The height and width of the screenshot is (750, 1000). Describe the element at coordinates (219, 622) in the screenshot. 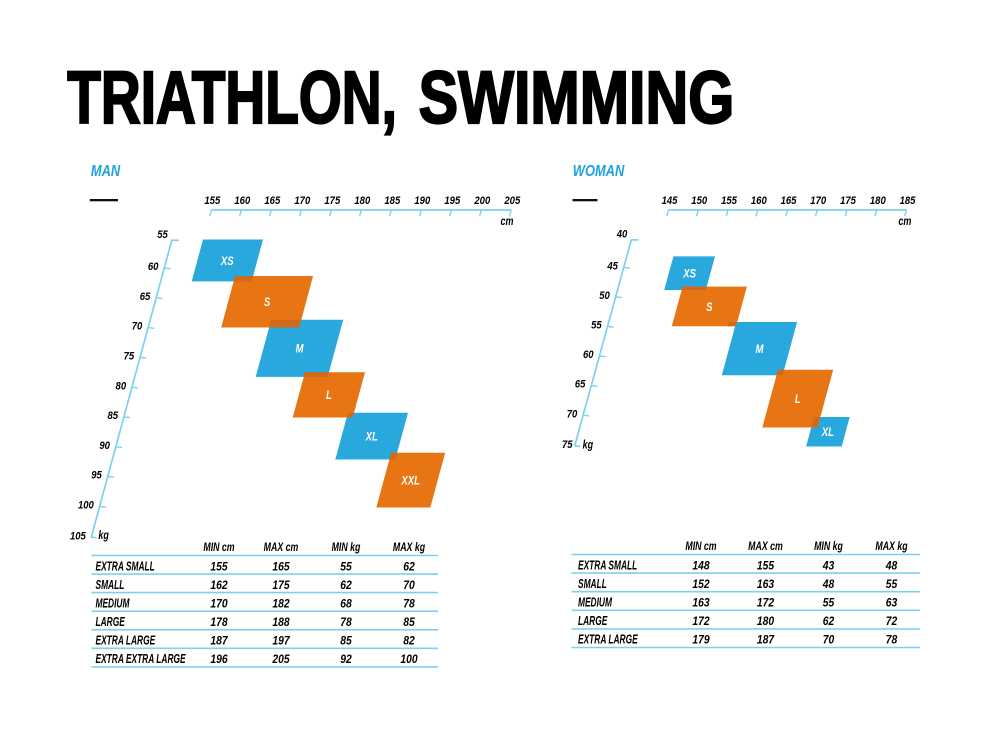

I see `svg-text: 178` at that location.